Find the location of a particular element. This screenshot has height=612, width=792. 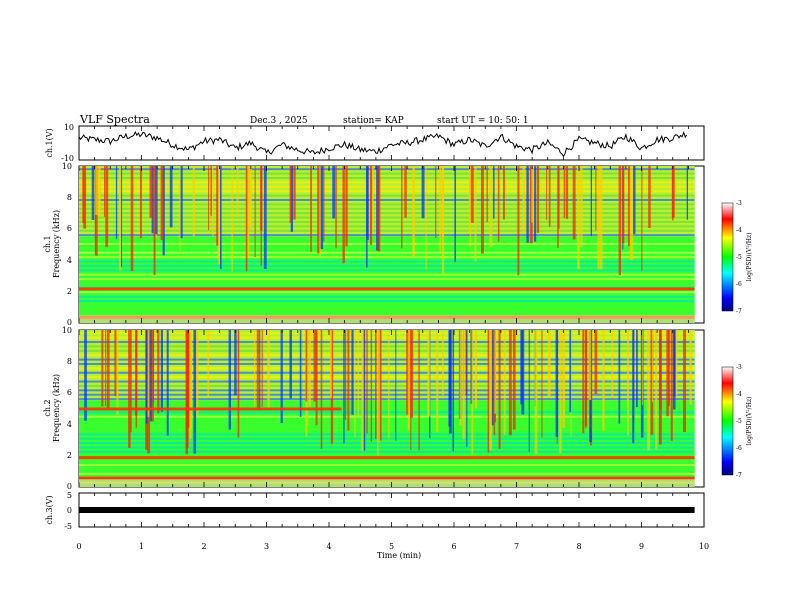

ch1-cb-tick-m7: -7 is located at coordinates (739, 311).